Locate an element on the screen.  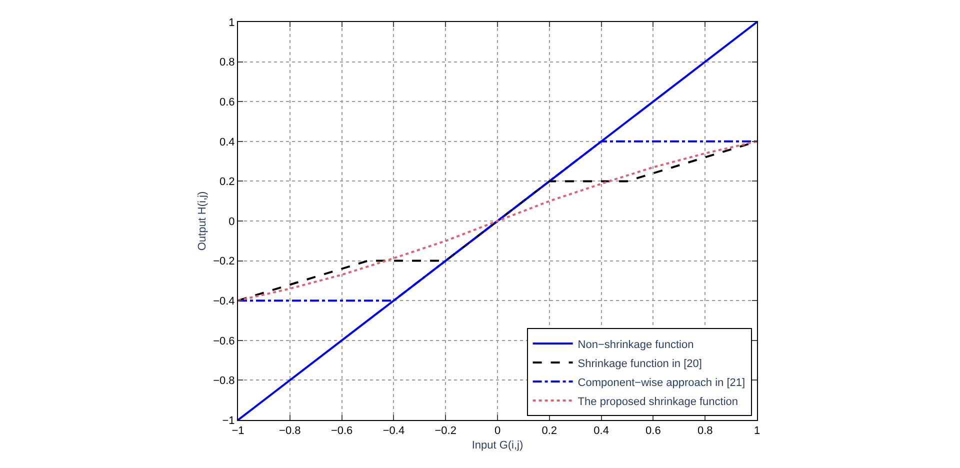
y-tick-label: 0.8 is located at coordinates (227, 62).